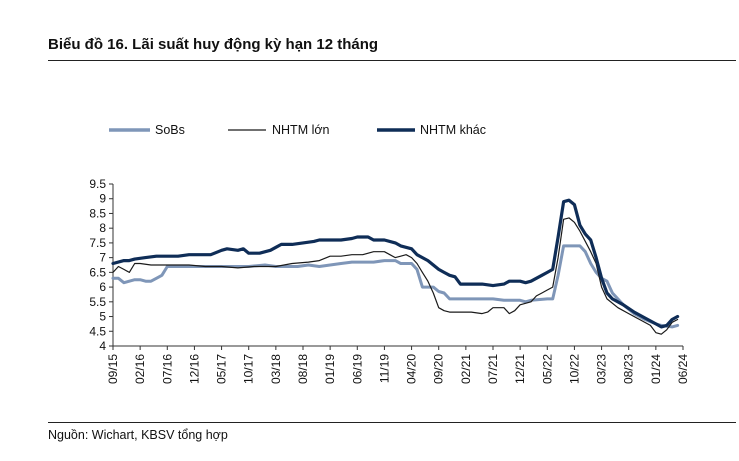 This screenshot has width=739, height=461. Describe the element at coordinates (547, 369) in the screenshot. I see `x-tick-label: 05/22` at that location.